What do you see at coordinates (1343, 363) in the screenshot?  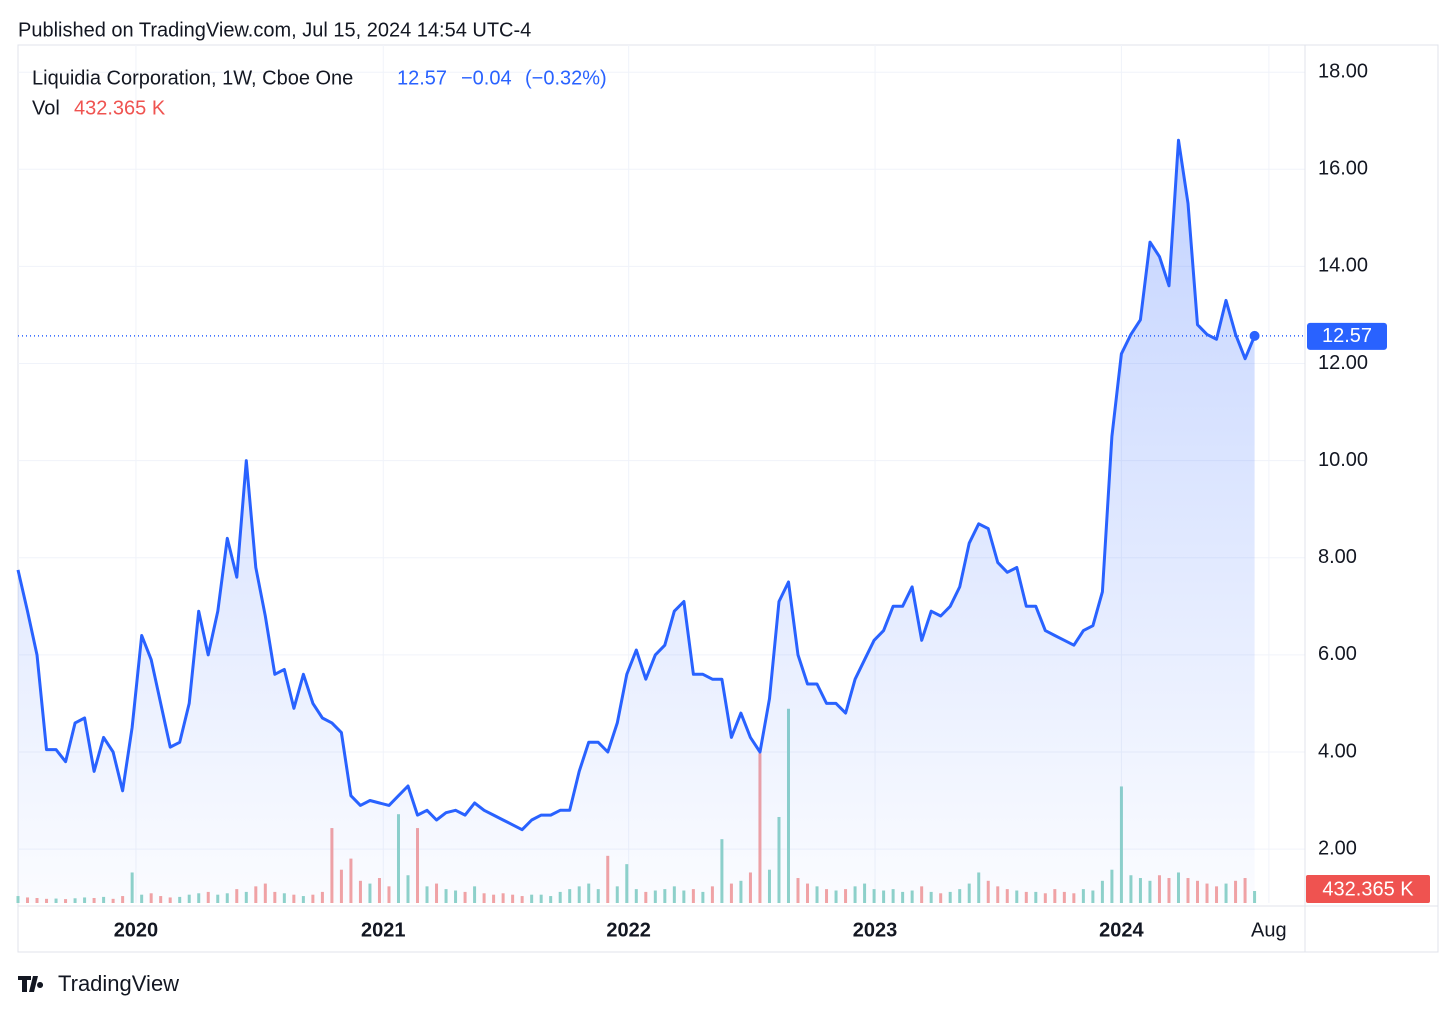 I see `y-tick-label: 12.00` at bounding box center [1343, 363].